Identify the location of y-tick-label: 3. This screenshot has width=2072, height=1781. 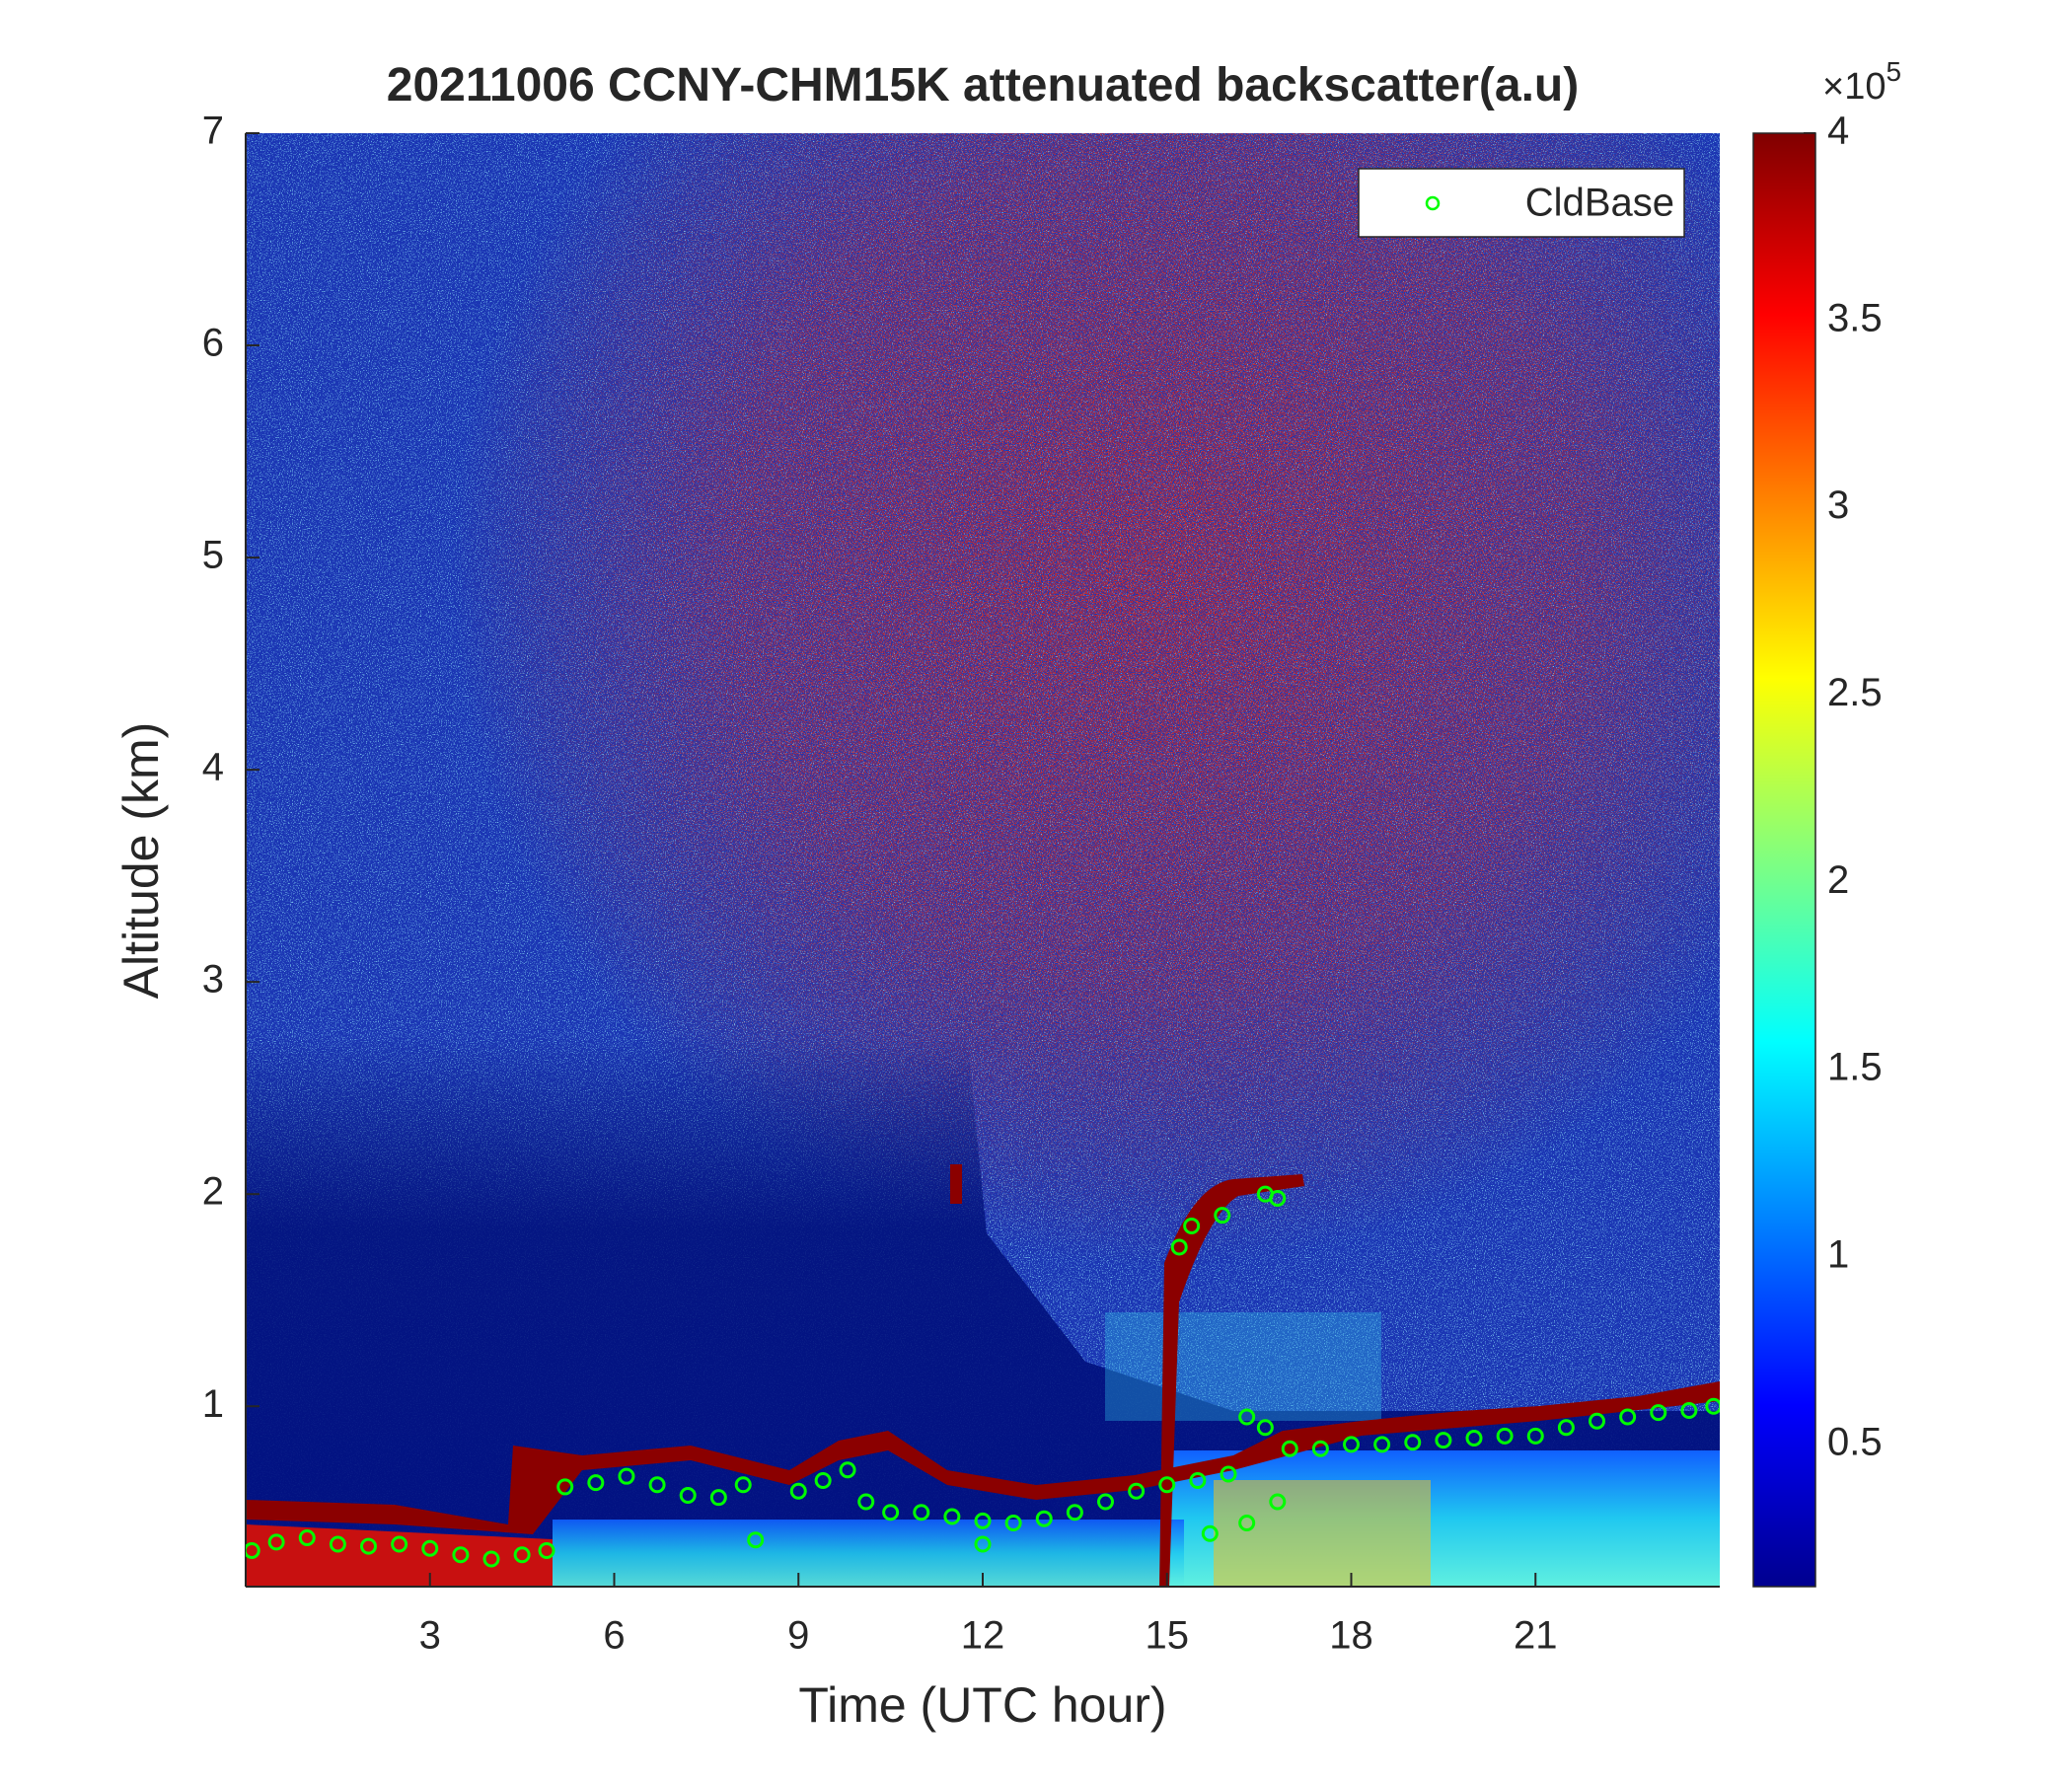
(213, 980).